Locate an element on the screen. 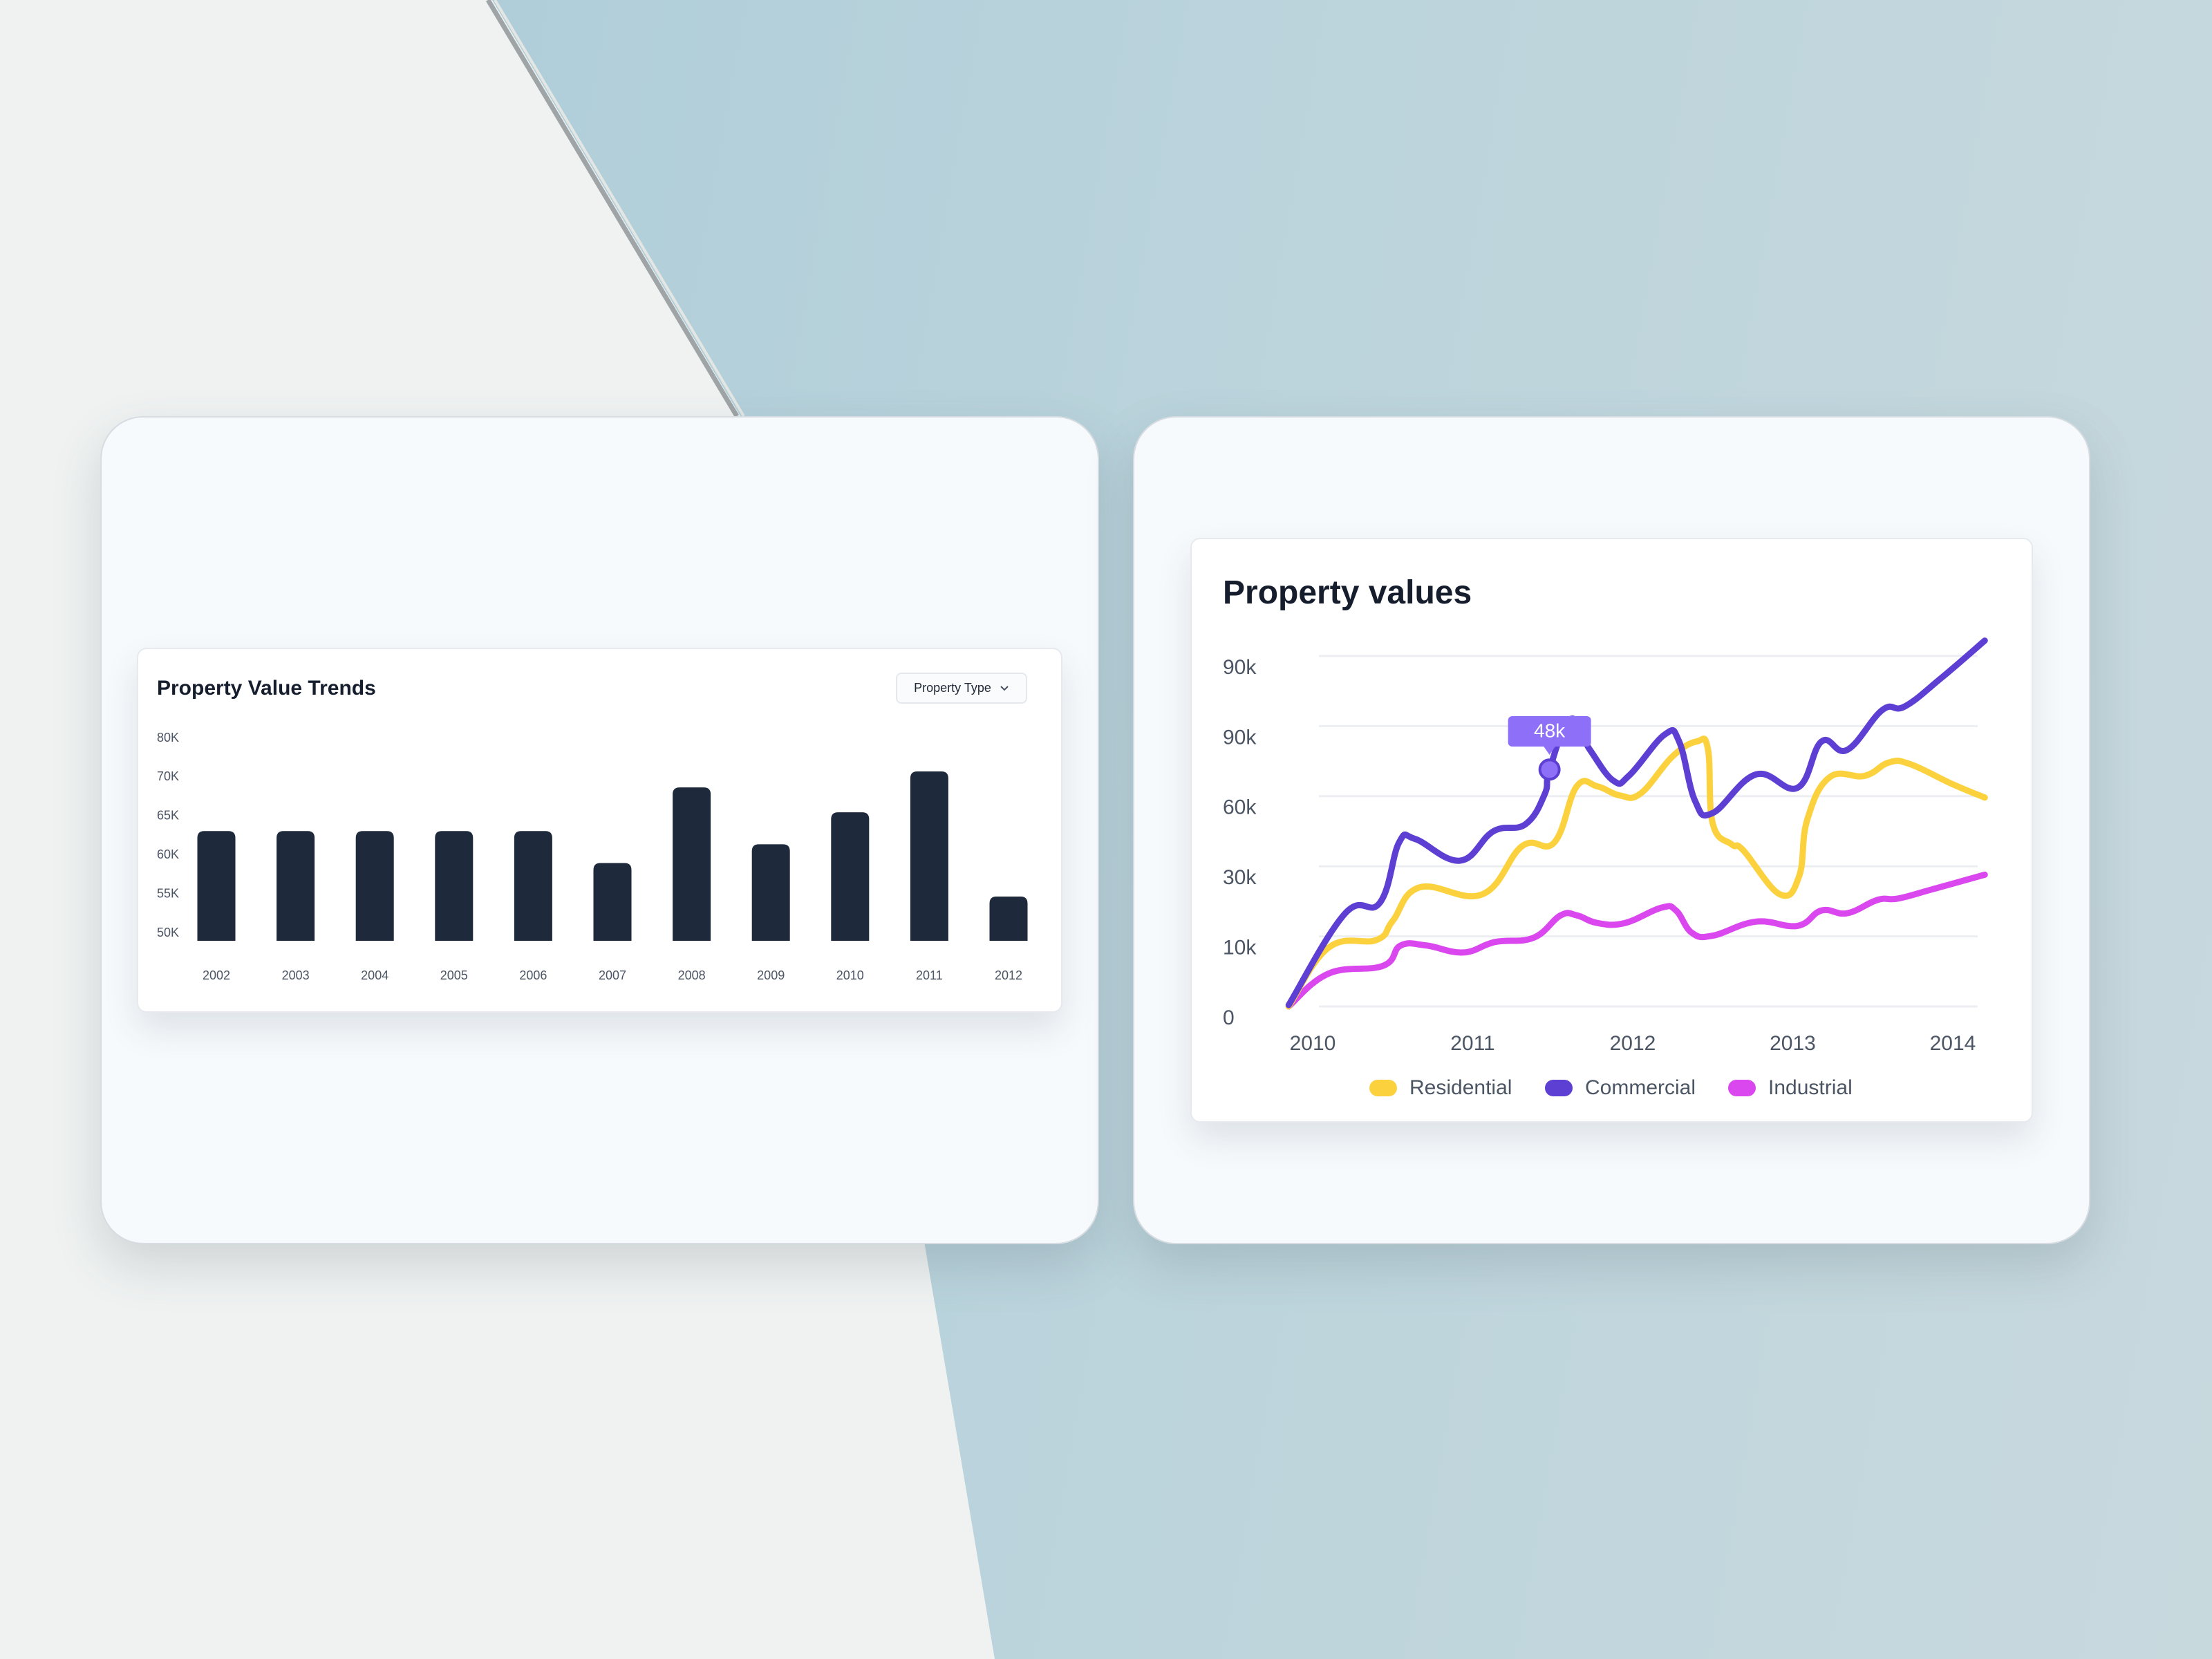  y-tick-label: 60K is located at coordinates (168, 854).